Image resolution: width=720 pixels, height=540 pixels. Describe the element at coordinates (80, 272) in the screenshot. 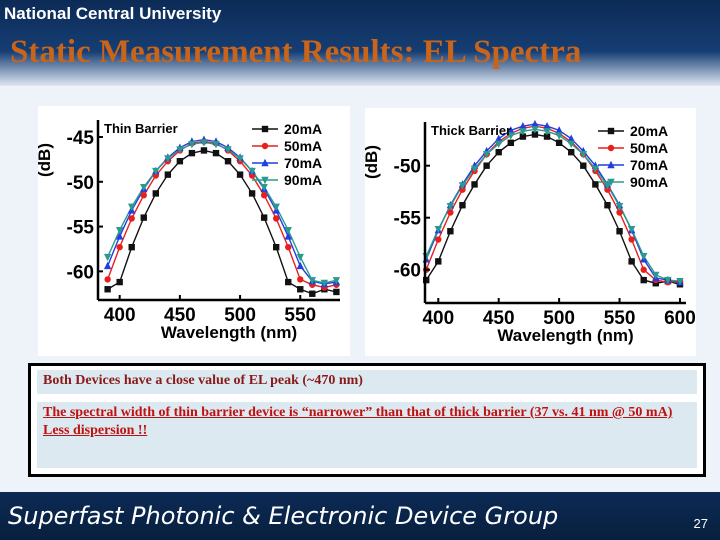

I see `y-tick-label: -60` at that location.